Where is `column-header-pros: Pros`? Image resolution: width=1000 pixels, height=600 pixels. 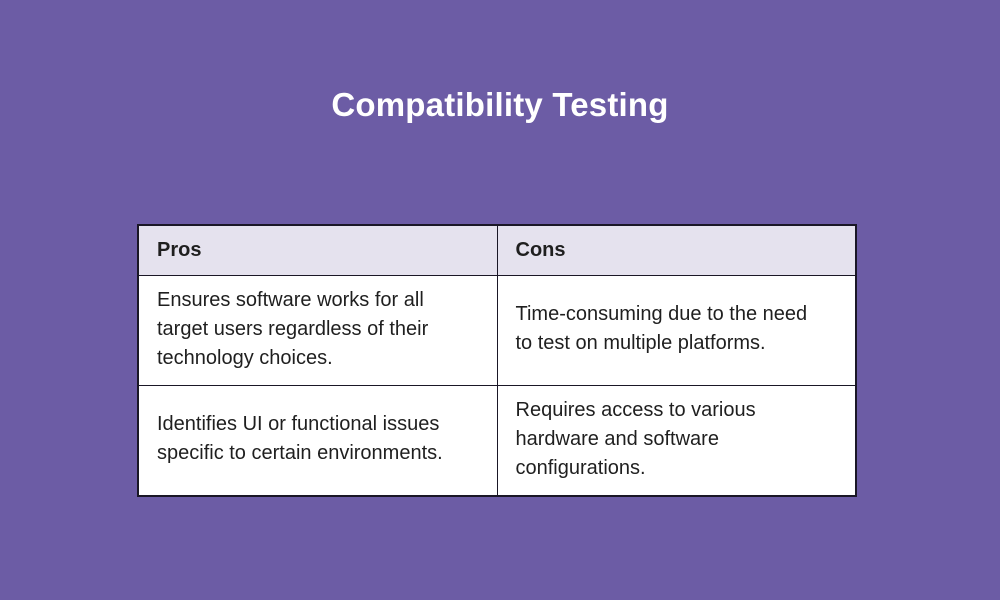 column-header-pros: Pros is located at coordinates (317, 250).